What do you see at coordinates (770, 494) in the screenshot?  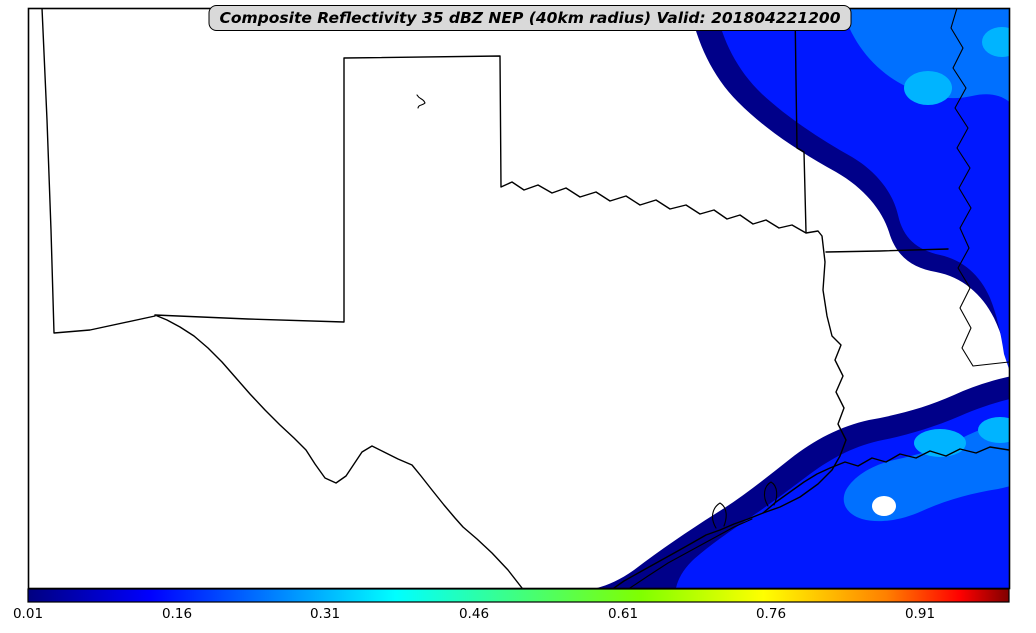 I see `sabine-lake-outline` at bounding box center [770, 494].